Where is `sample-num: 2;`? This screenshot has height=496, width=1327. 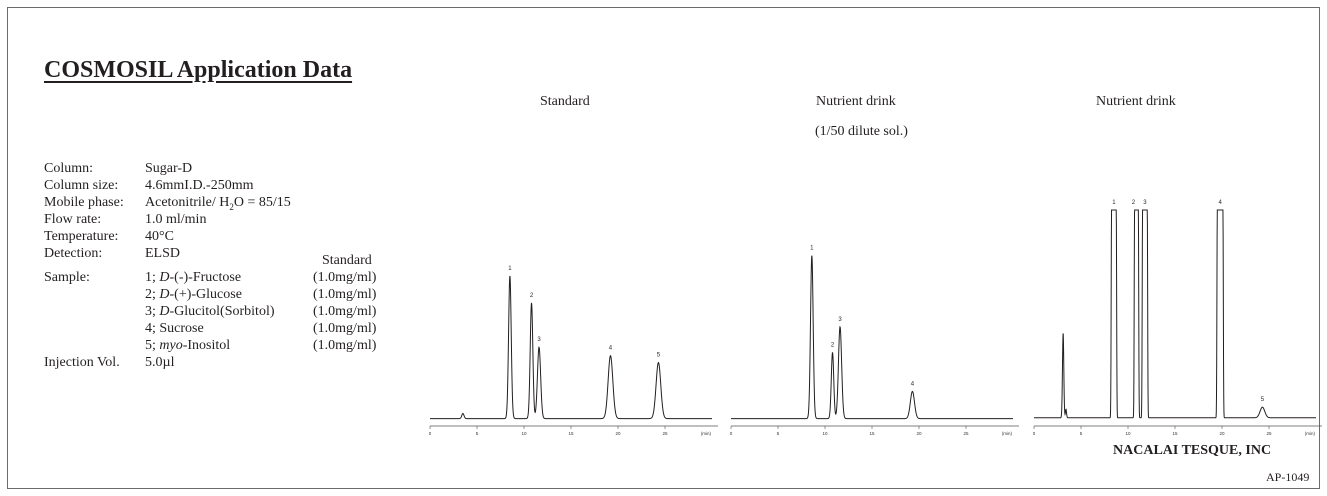
sample-num: 2; is located at coordinates (152, 294).